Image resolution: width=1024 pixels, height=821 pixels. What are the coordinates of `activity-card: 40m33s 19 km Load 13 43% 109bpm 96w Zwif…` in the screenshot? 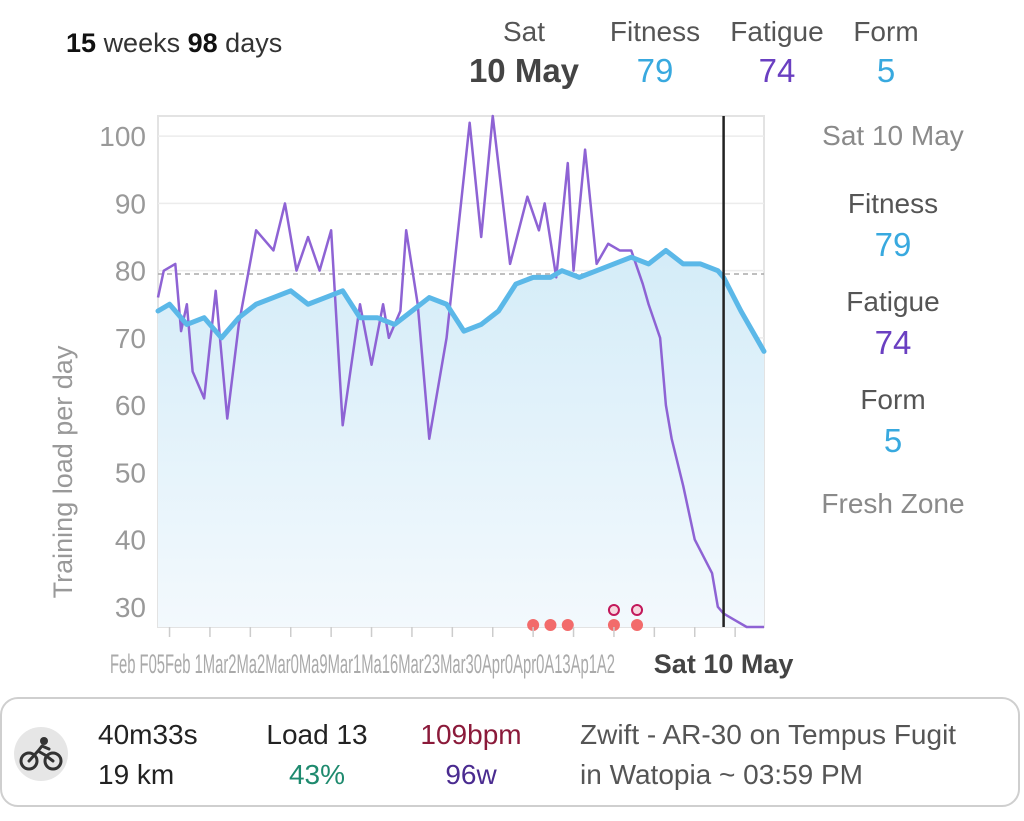 It's located at (510, 752).